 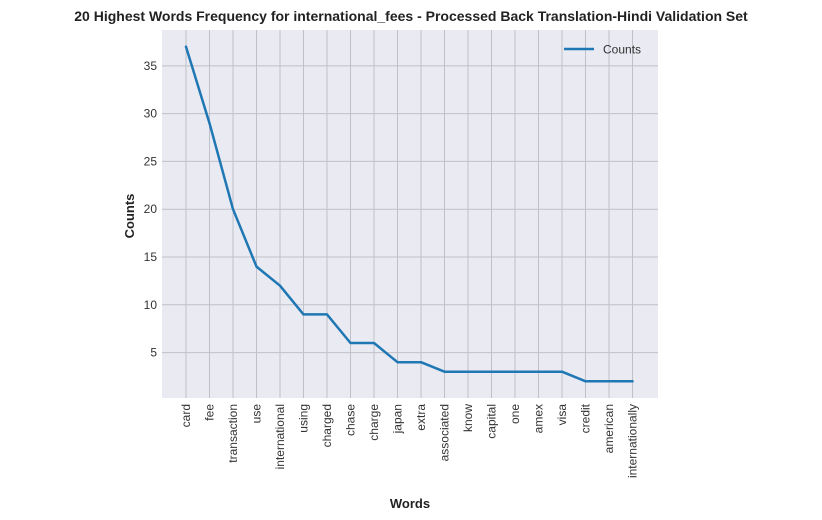 What do you see at coordinates (327, 425) in the screenshot?
I see `x-tick-label: charged` at bounding box center [327, 425].